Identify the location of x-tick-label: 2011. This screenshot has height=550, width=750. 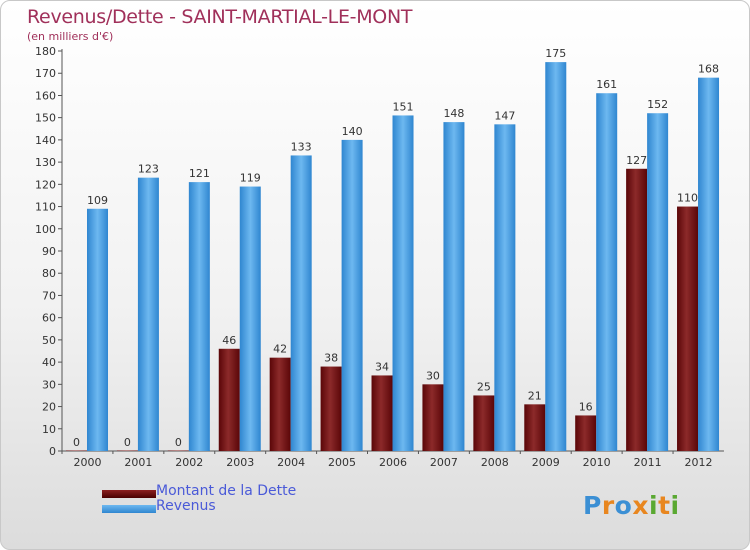
(648, 462).